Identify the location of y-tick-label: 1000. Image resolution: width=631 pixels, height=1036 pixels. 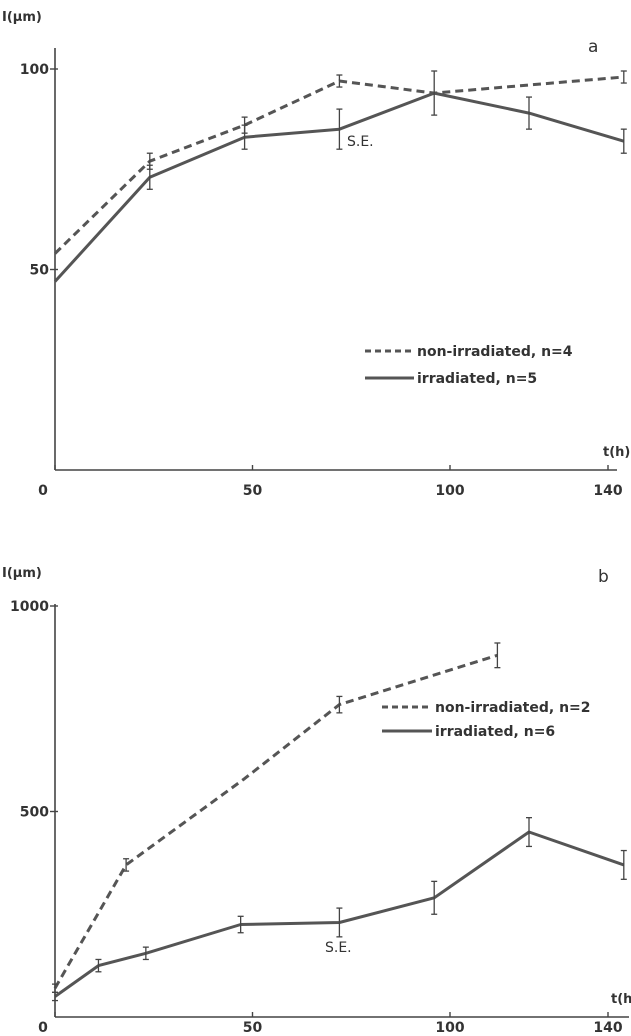
(29, 607).